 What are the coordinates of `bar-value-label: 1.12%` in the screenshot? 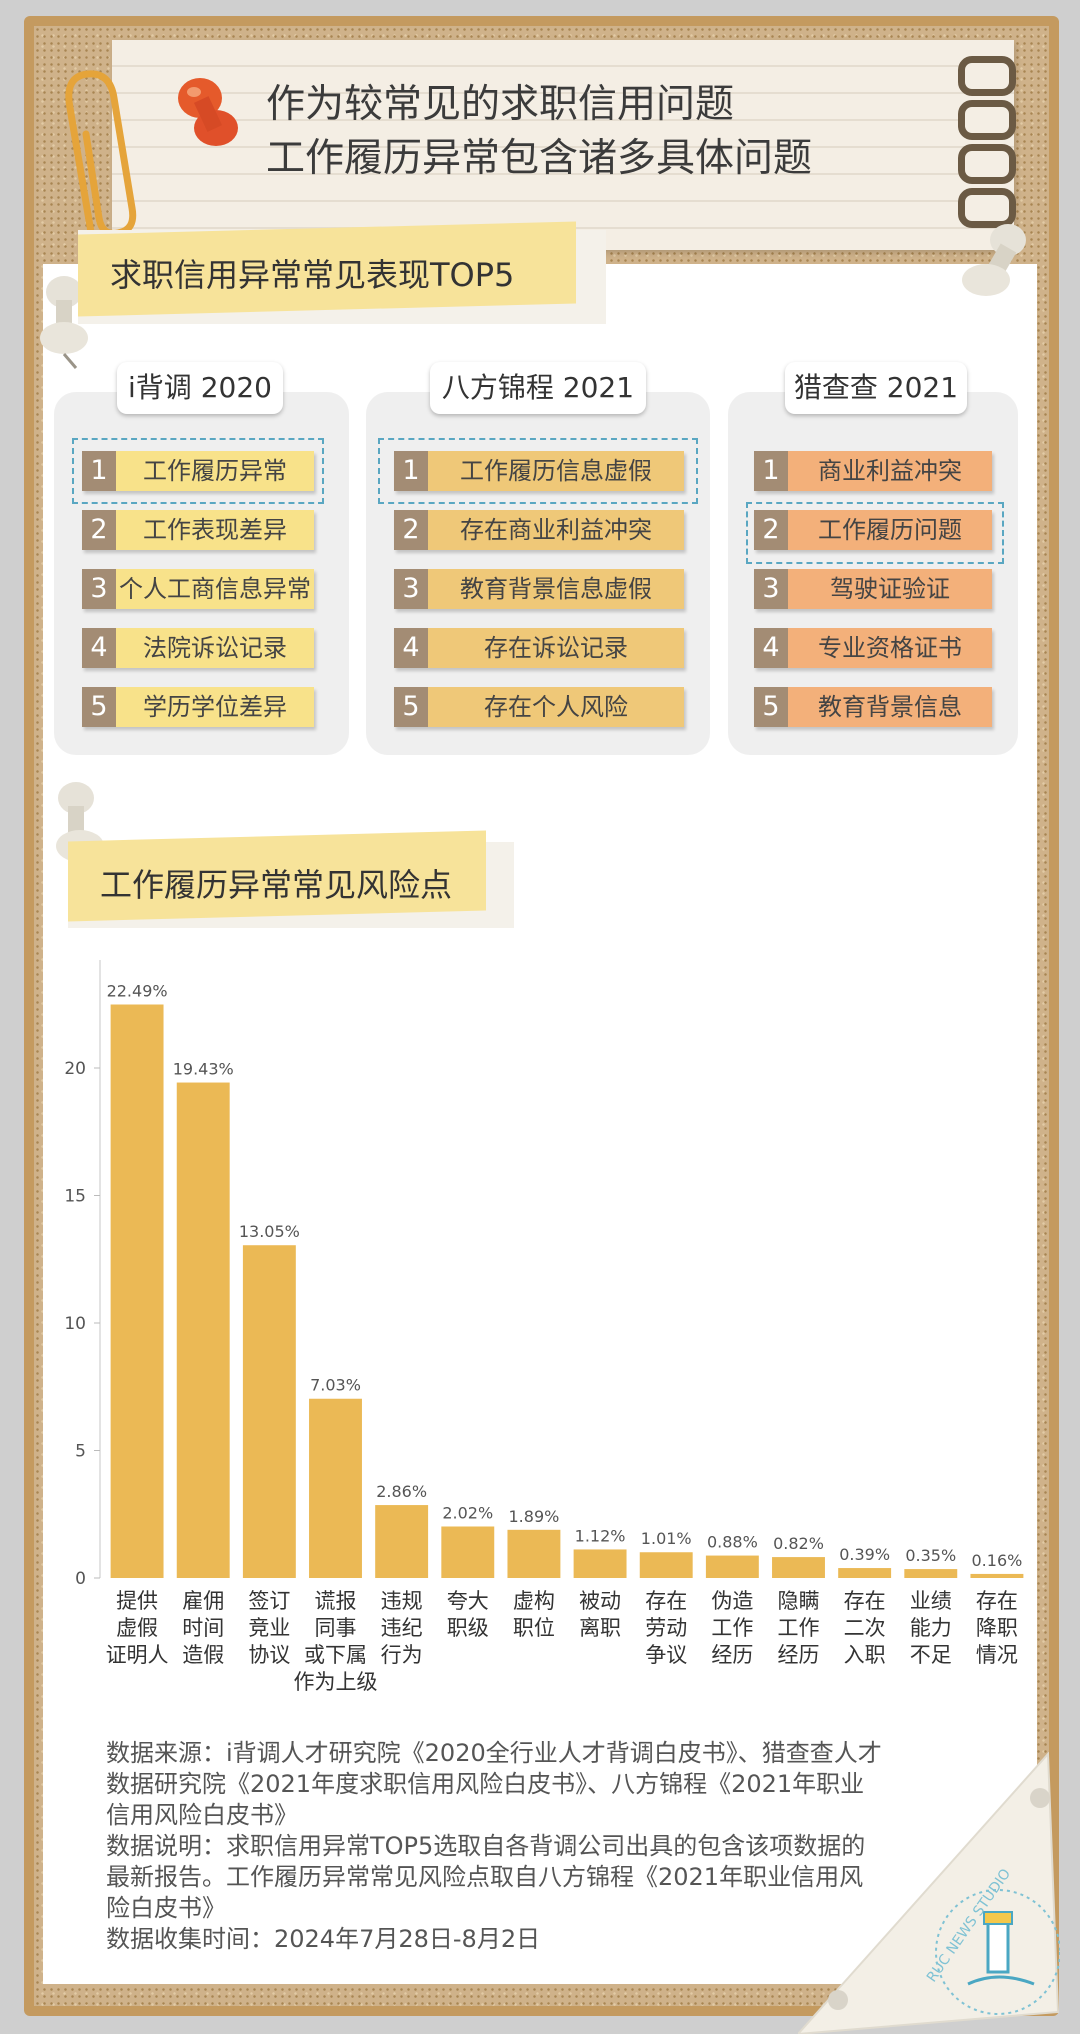 It's located at (600, 1535).